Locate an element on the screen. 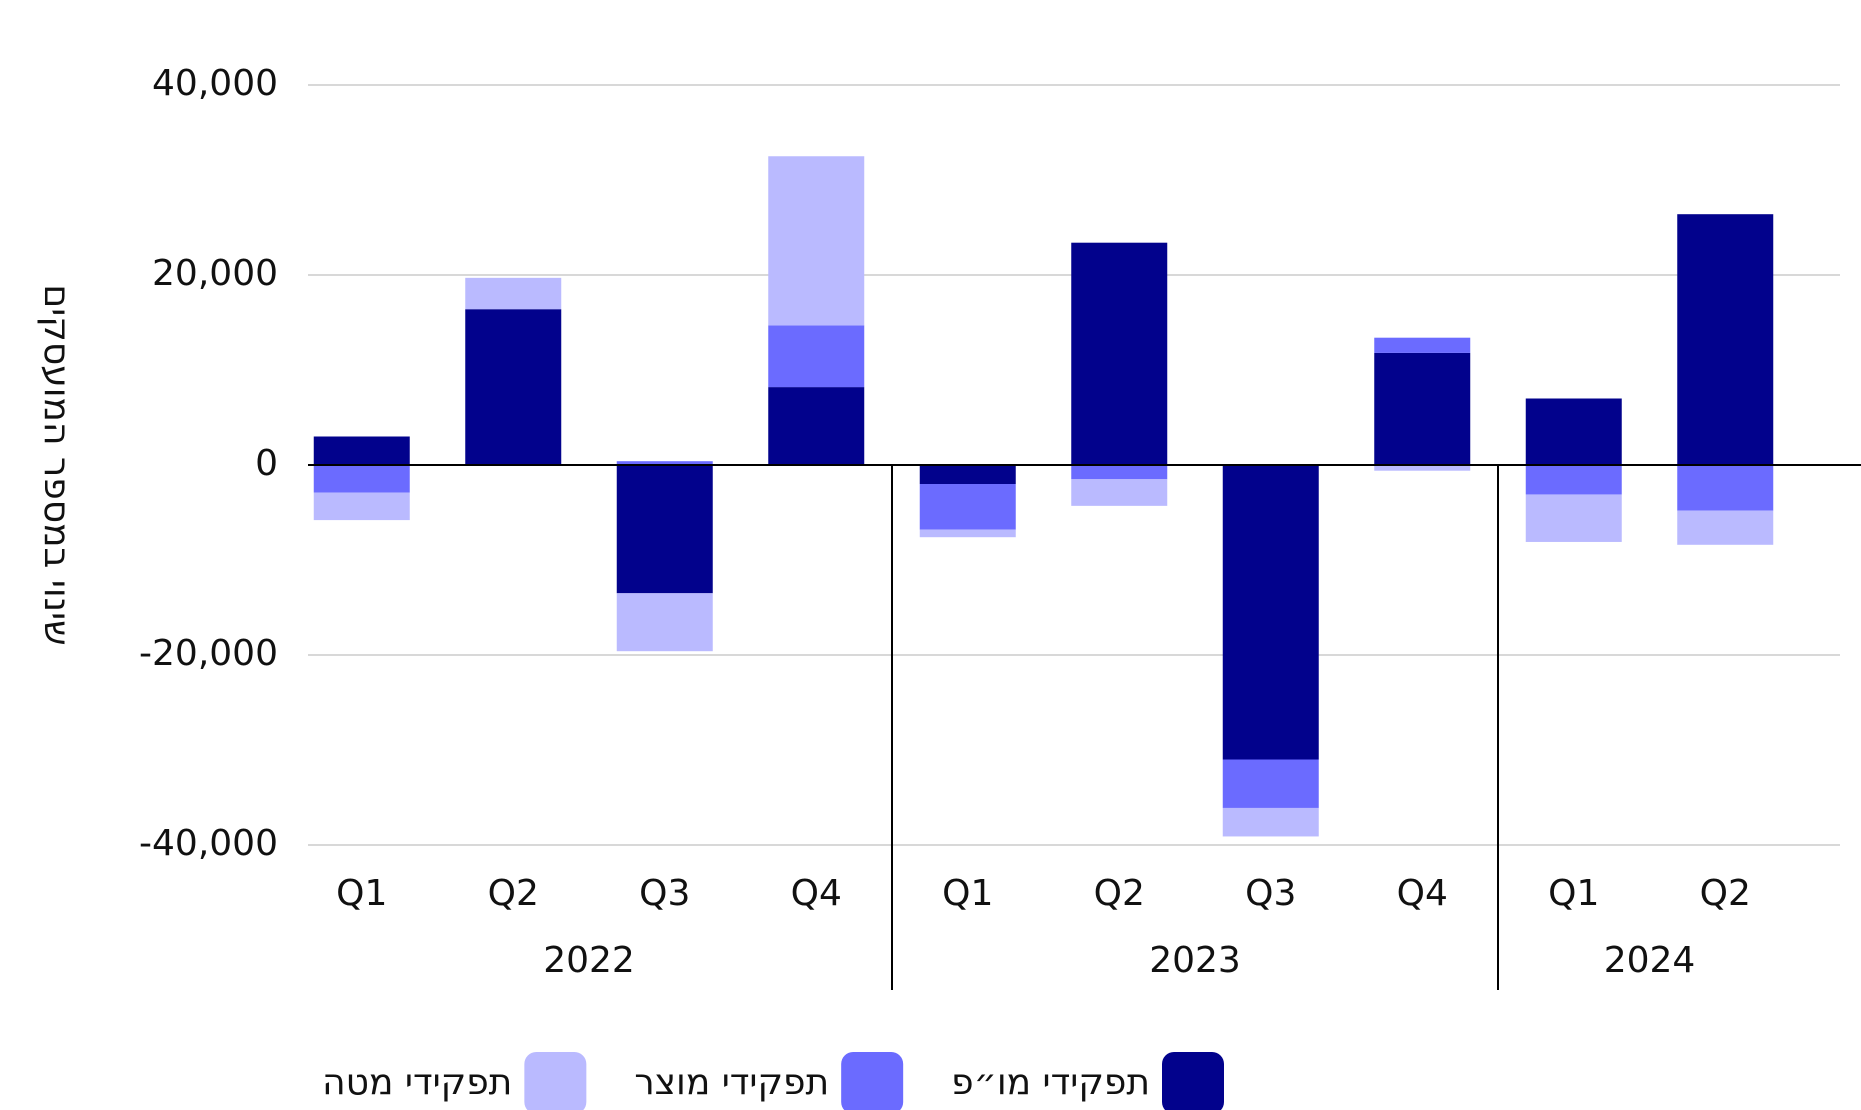 The width and height of the screenshot is (1861, 1110). y-tick-label: 20,000 is located at coordinates (215, 273).